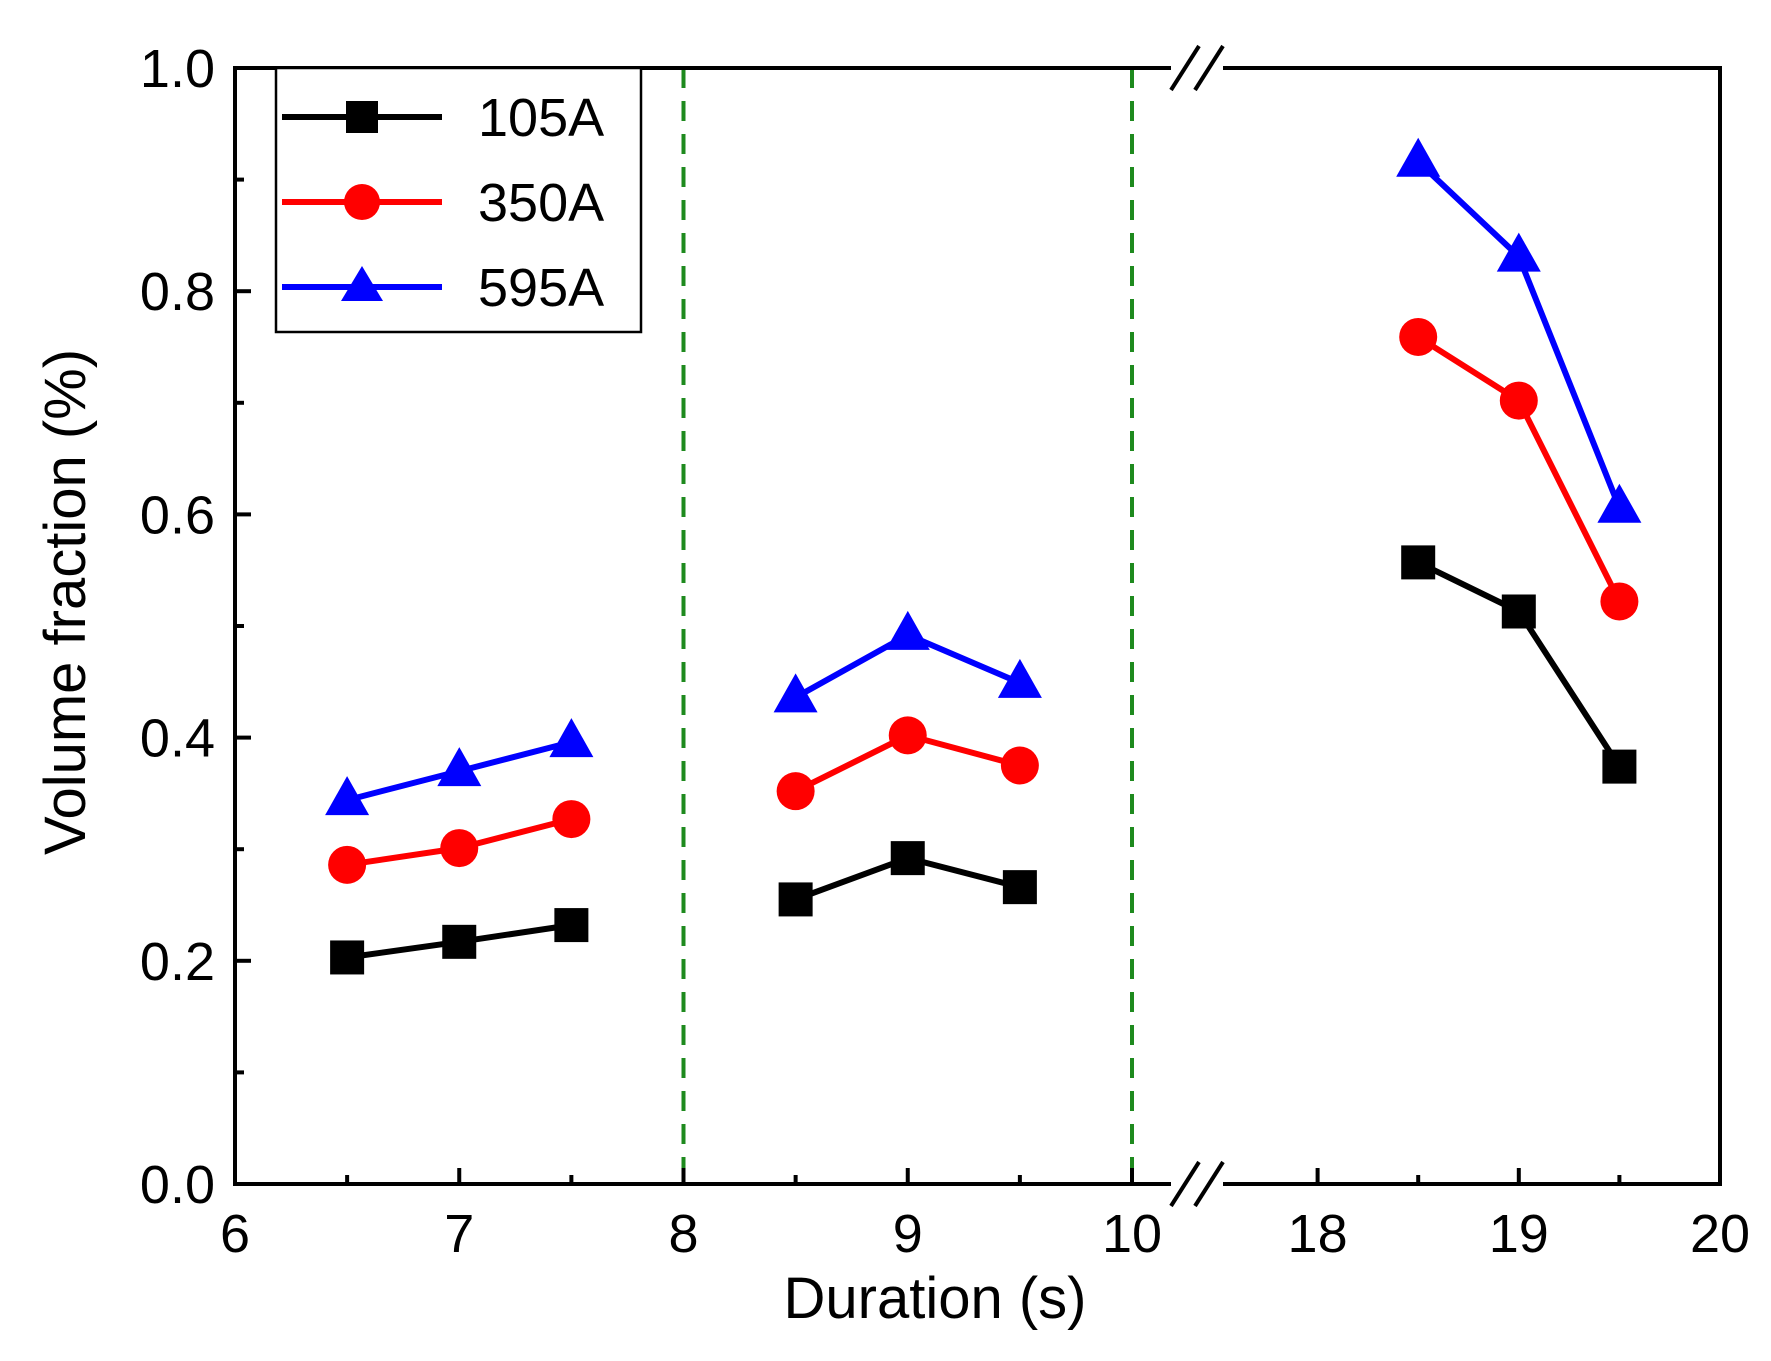  I want to click on x-tick-label-6: 6, so click(235, 1234).